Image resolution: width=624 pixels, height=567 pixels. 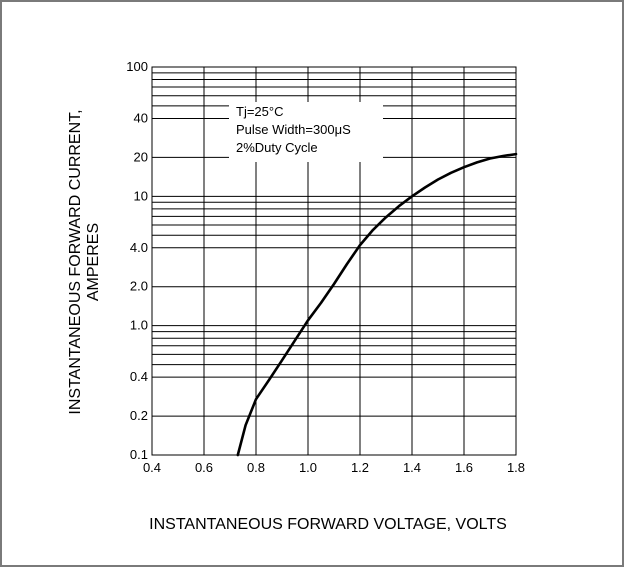 What do you see at coordinates (141, 195) in the screenshot?
I see `y-tick-label: 10` at bounding box center [141, 195].